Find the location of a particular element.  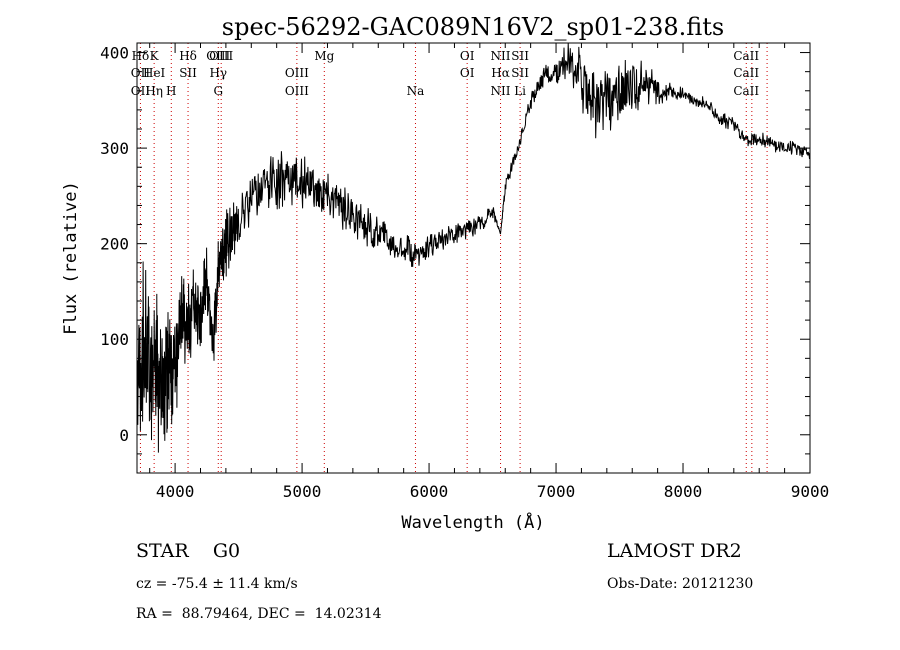

x-tick-label: 4000 is located at coordinates (175, 491).